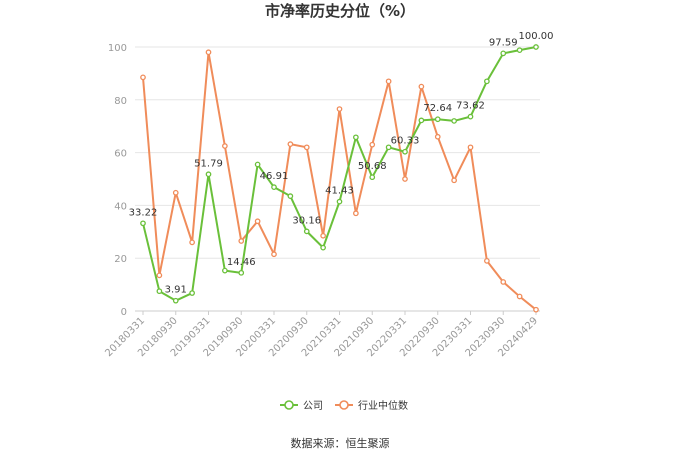 The height and width of the screenshot is (460, 680). I want to click on legend-item-0: 公司, so click(301, 406).